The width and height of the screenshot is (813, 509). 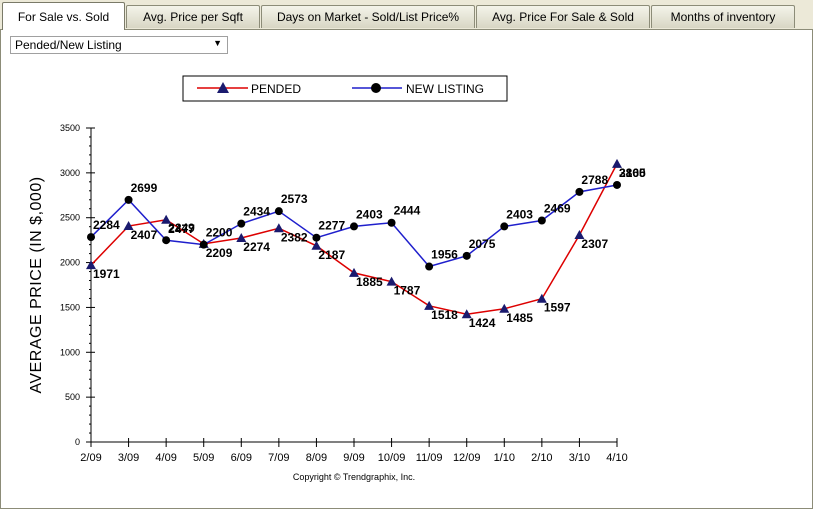 I want to click on pended-data-label: 1885, so click(x=369, y=282).